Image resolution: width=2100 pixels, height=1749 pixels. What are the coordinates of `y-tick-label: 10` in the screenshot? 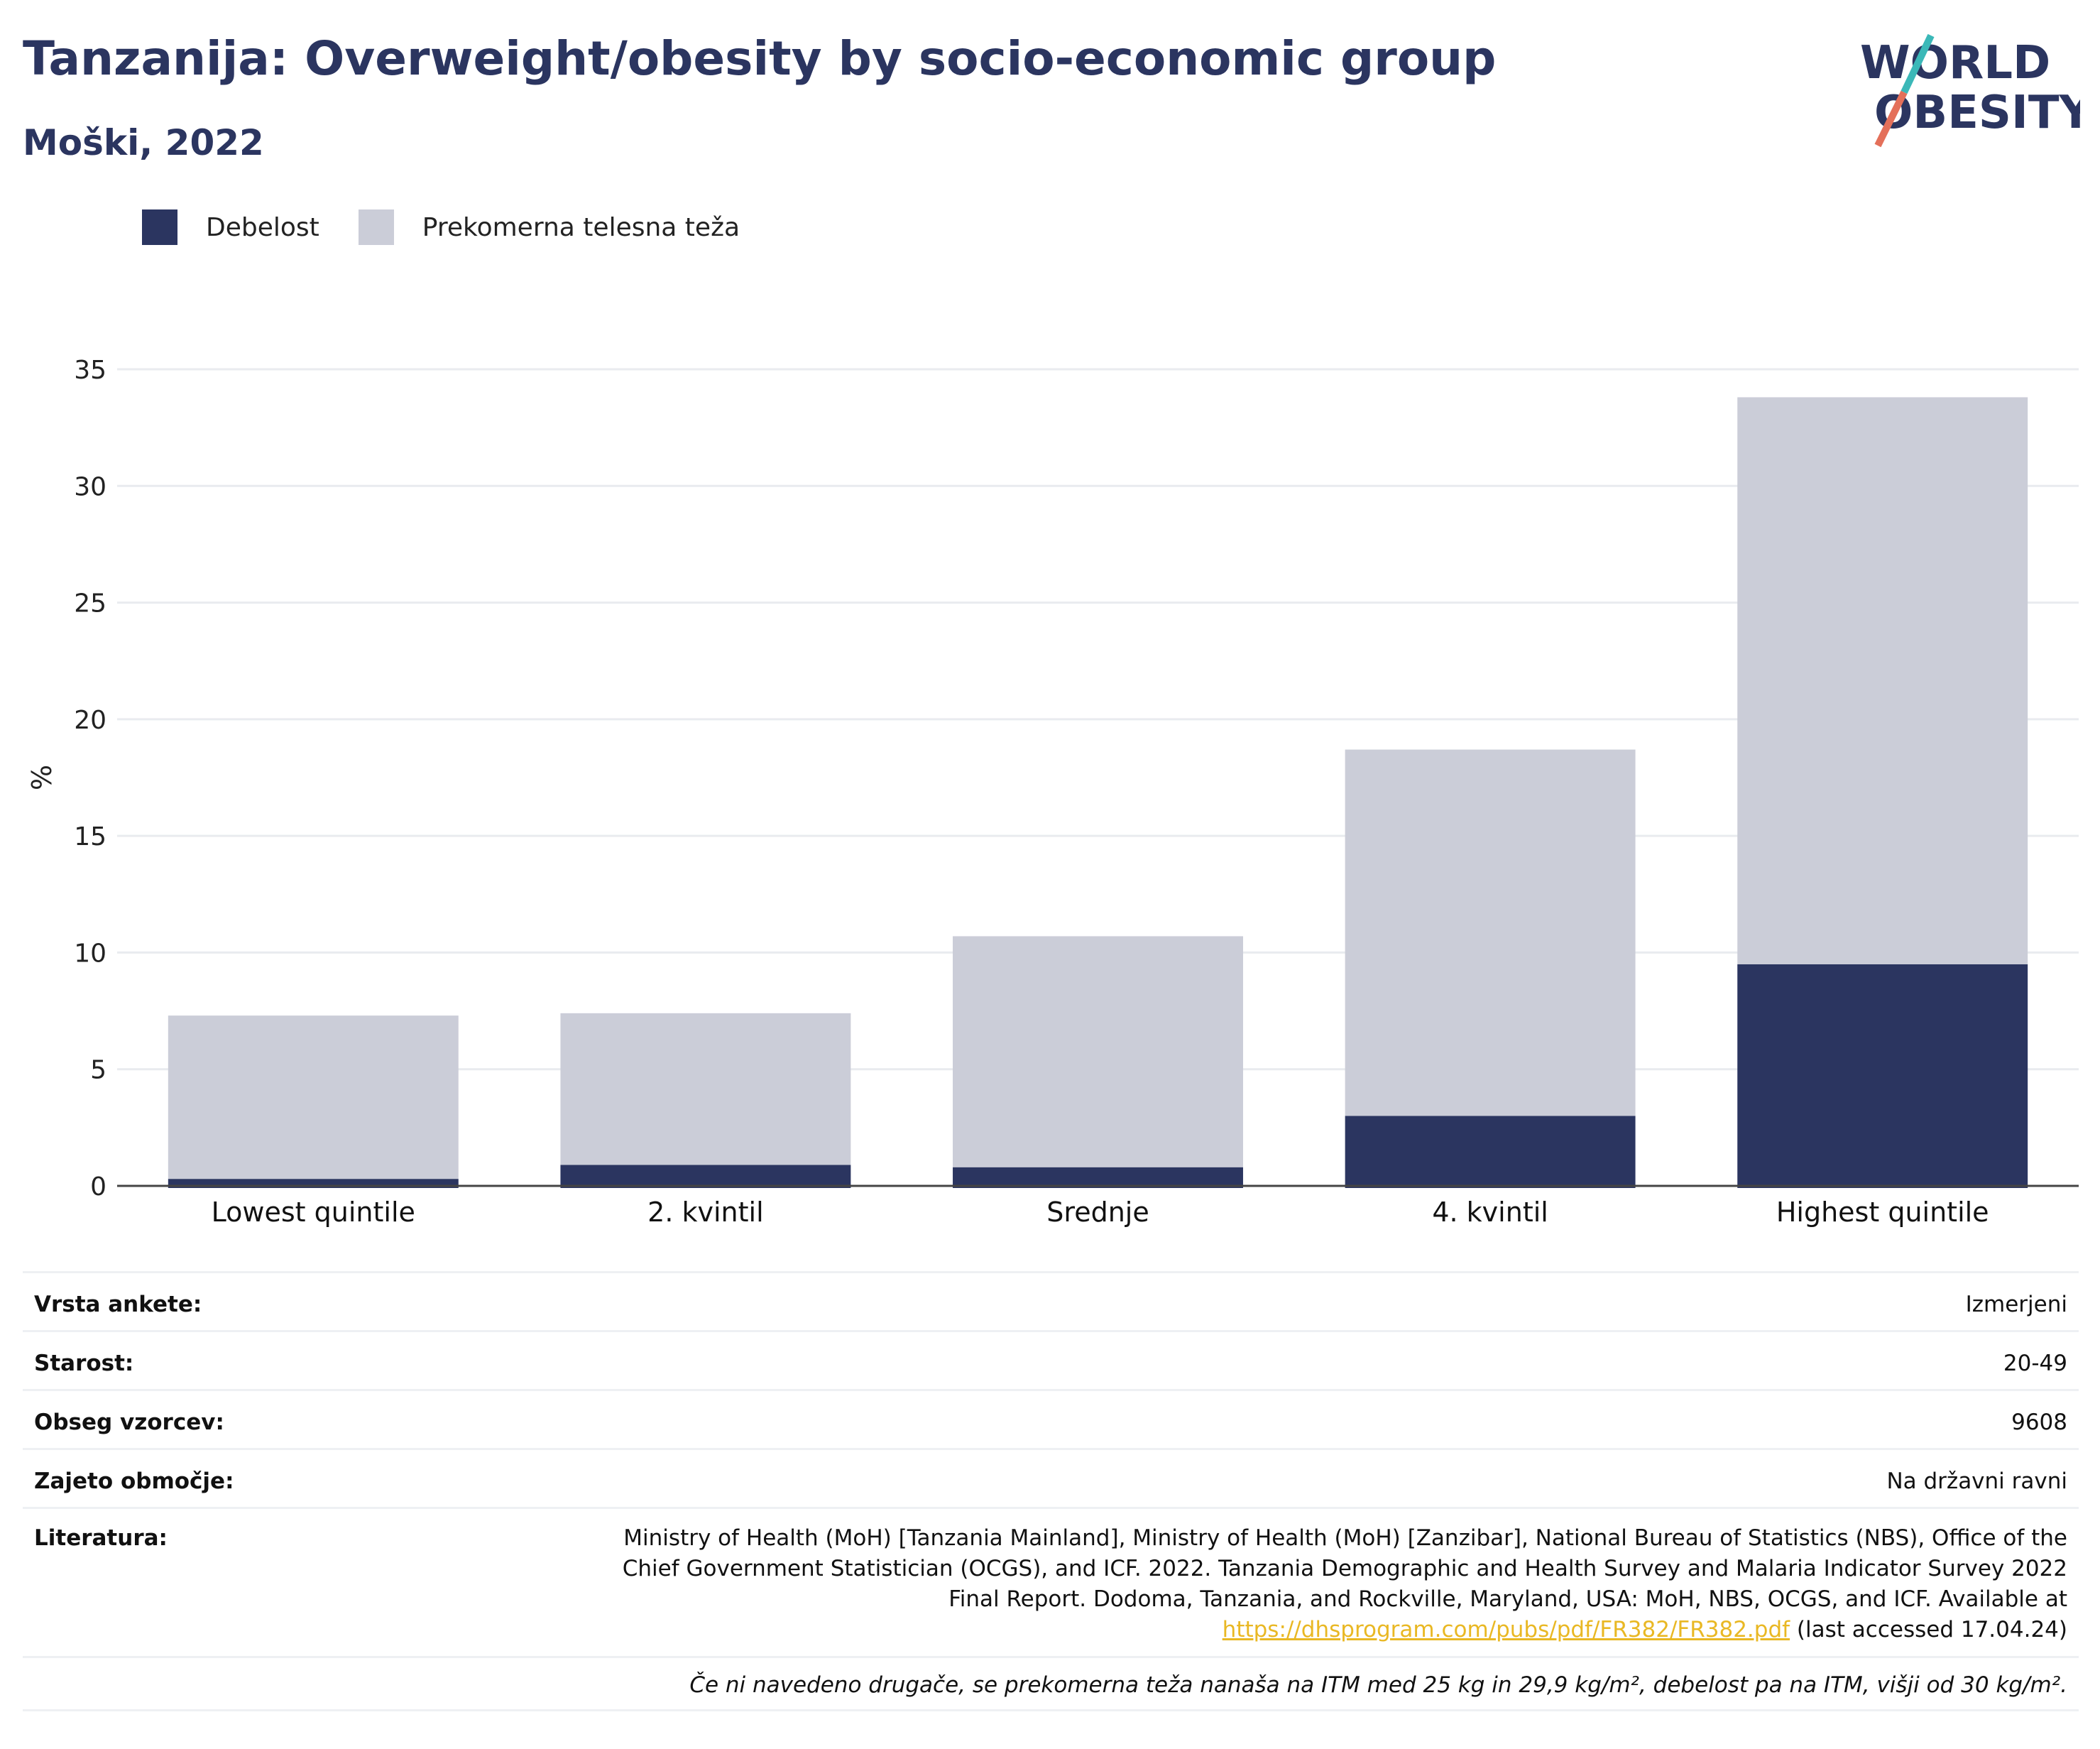 It's located at (90, 954).